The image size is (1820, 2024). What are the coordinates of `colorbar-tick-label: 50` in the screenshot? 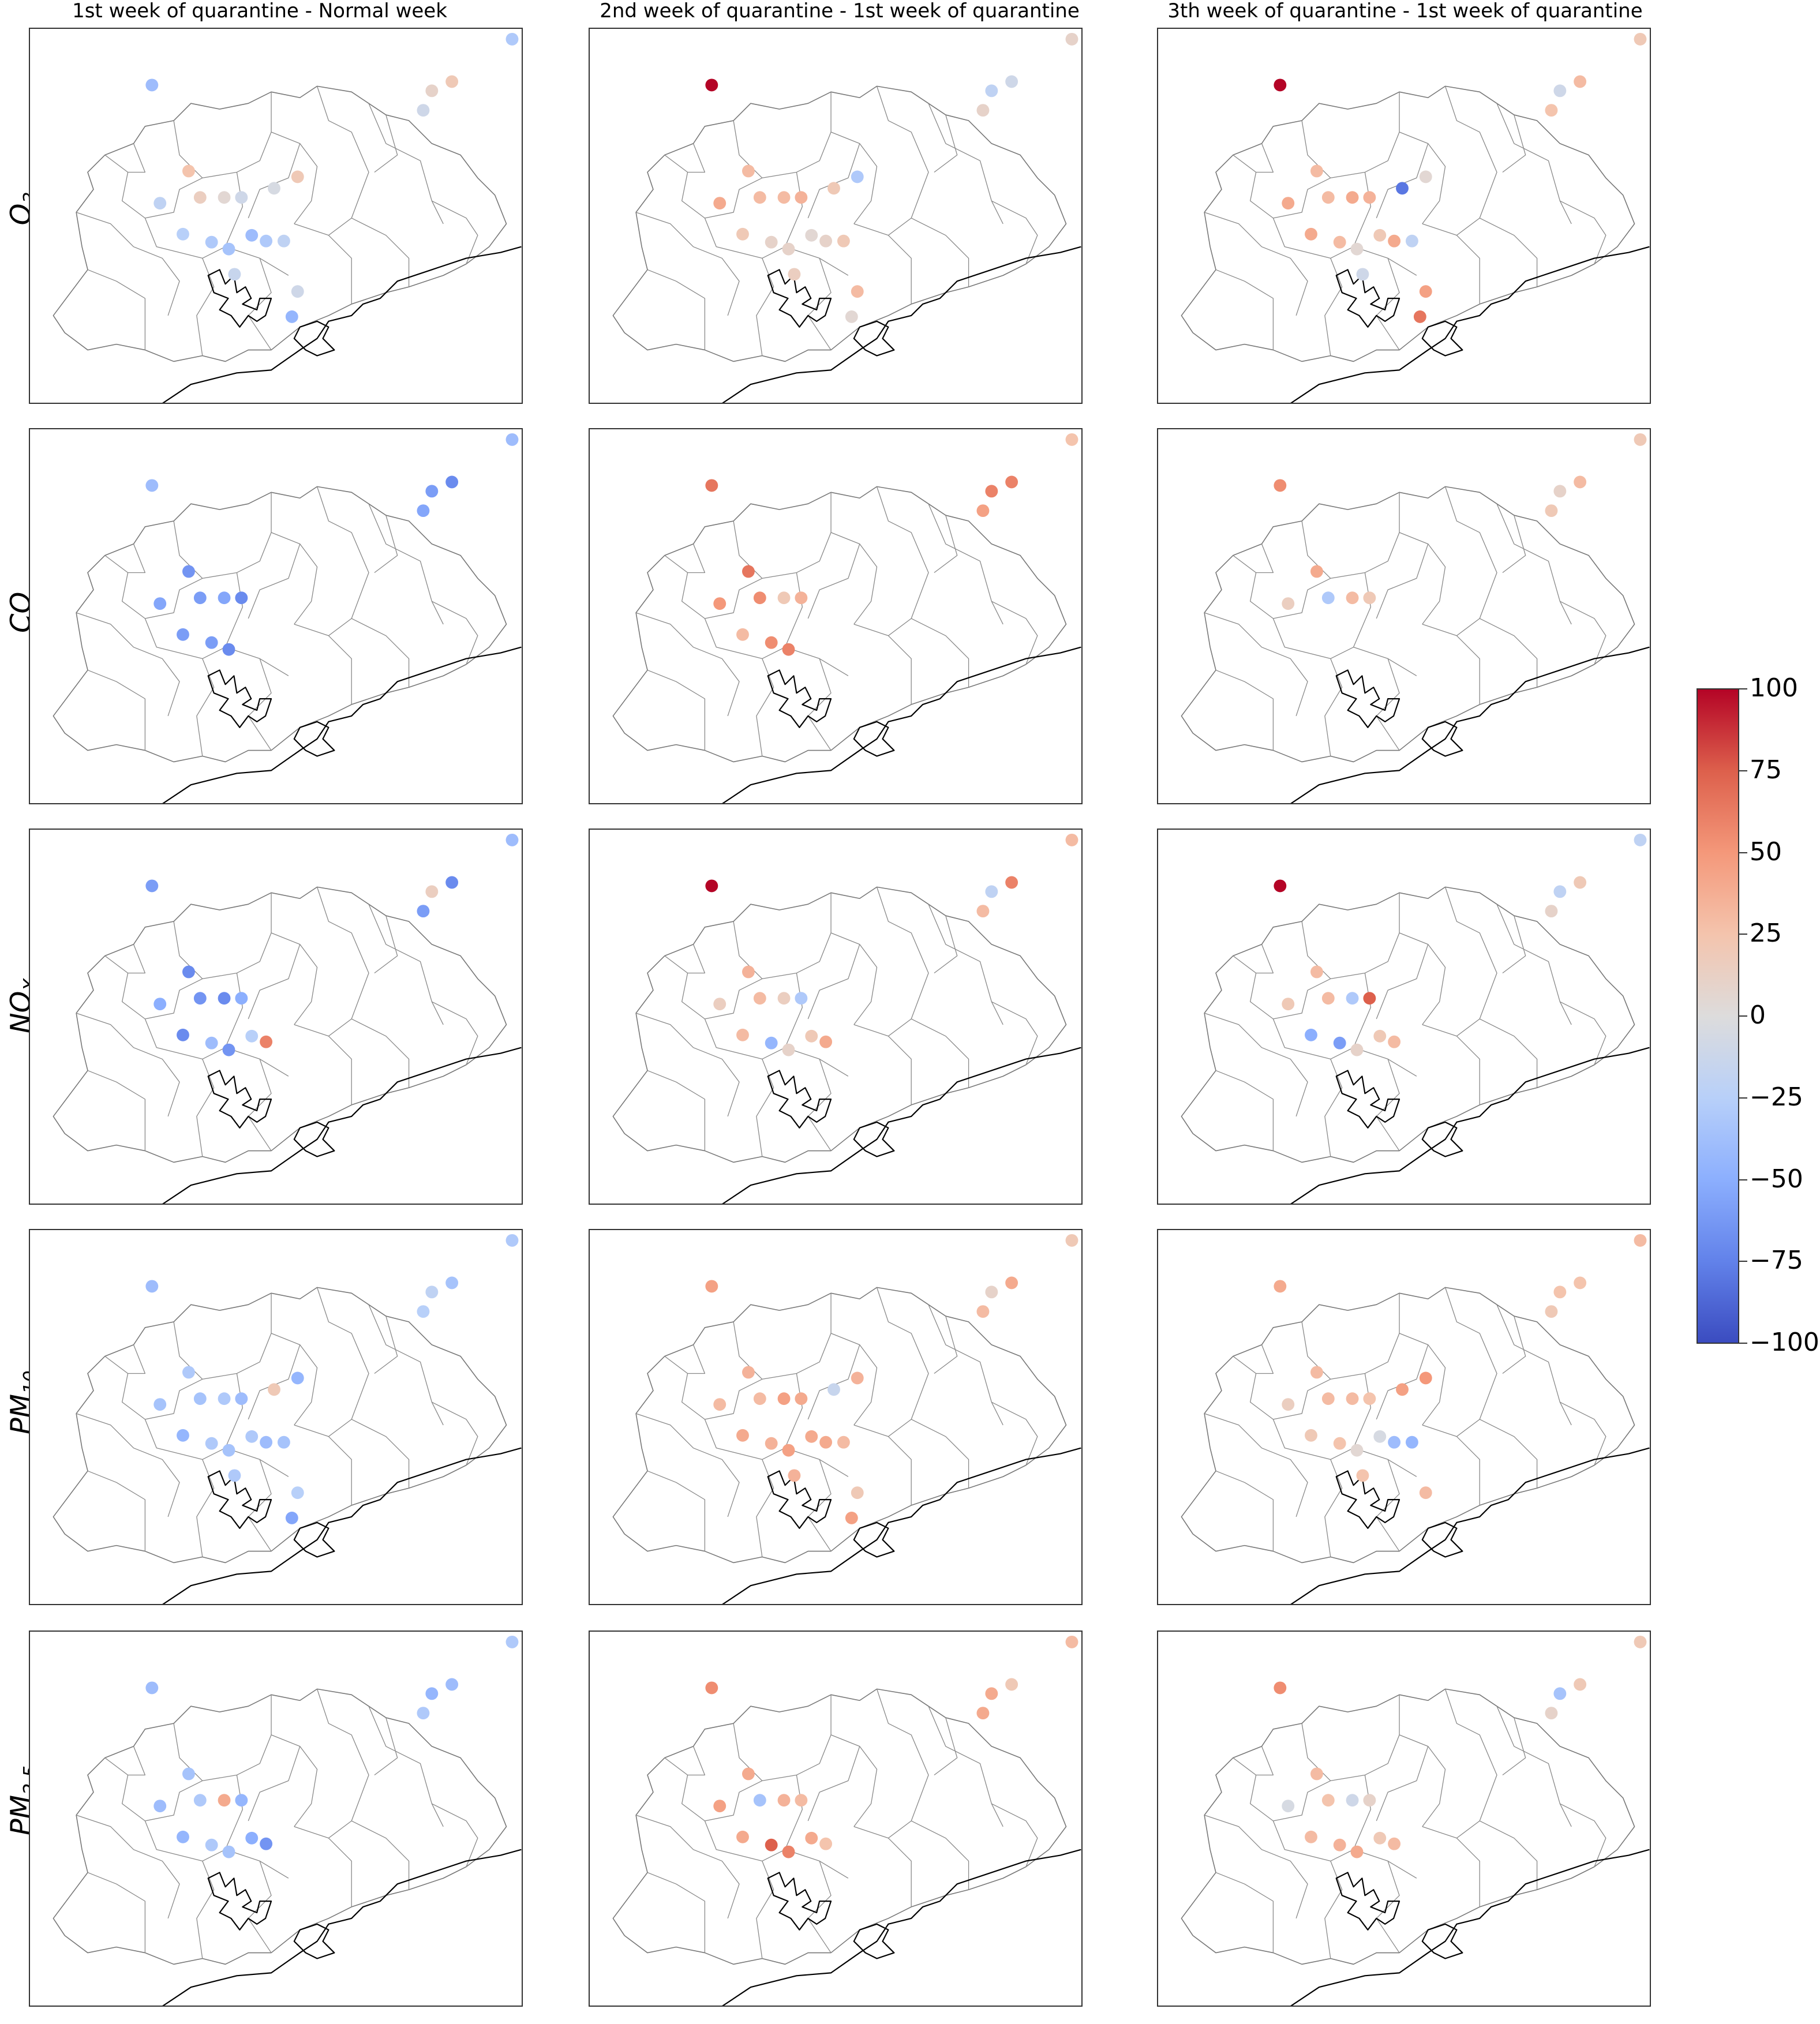 It's located at (1766, 852).